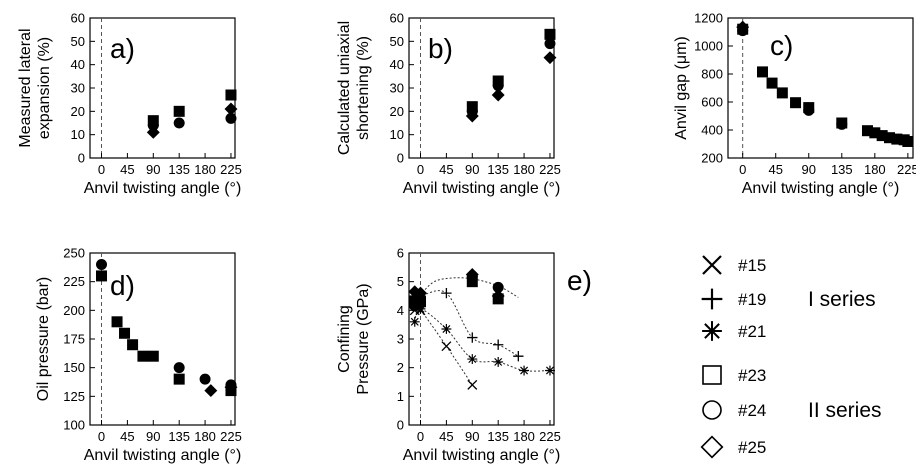 This screenshot has width=916, height=465. Describe the element at coordinates (400, 396) in the screenshot. I see `y-tick-label: 1` at that location.